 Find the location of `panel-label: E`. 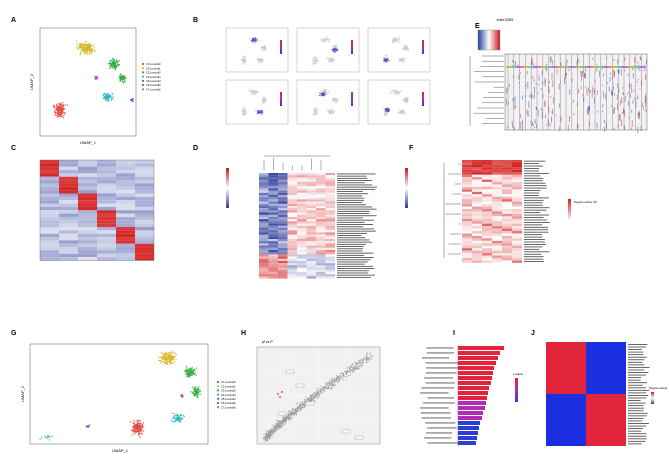

panel-label: E is located at coordinates (477, 26).